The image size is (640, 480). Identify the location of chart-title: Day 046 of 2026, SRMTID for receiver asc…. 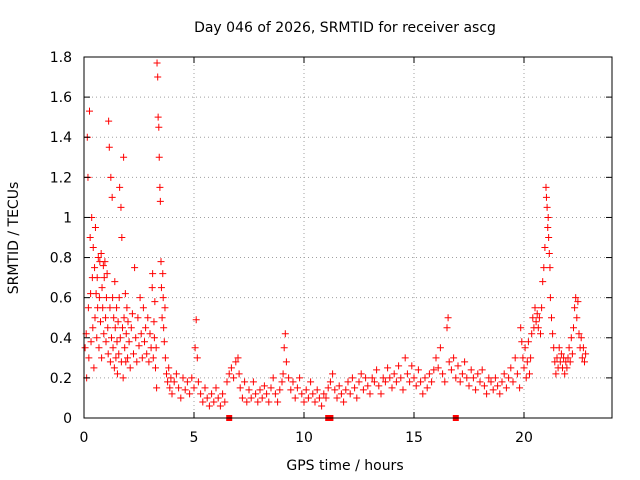
(345, 28).